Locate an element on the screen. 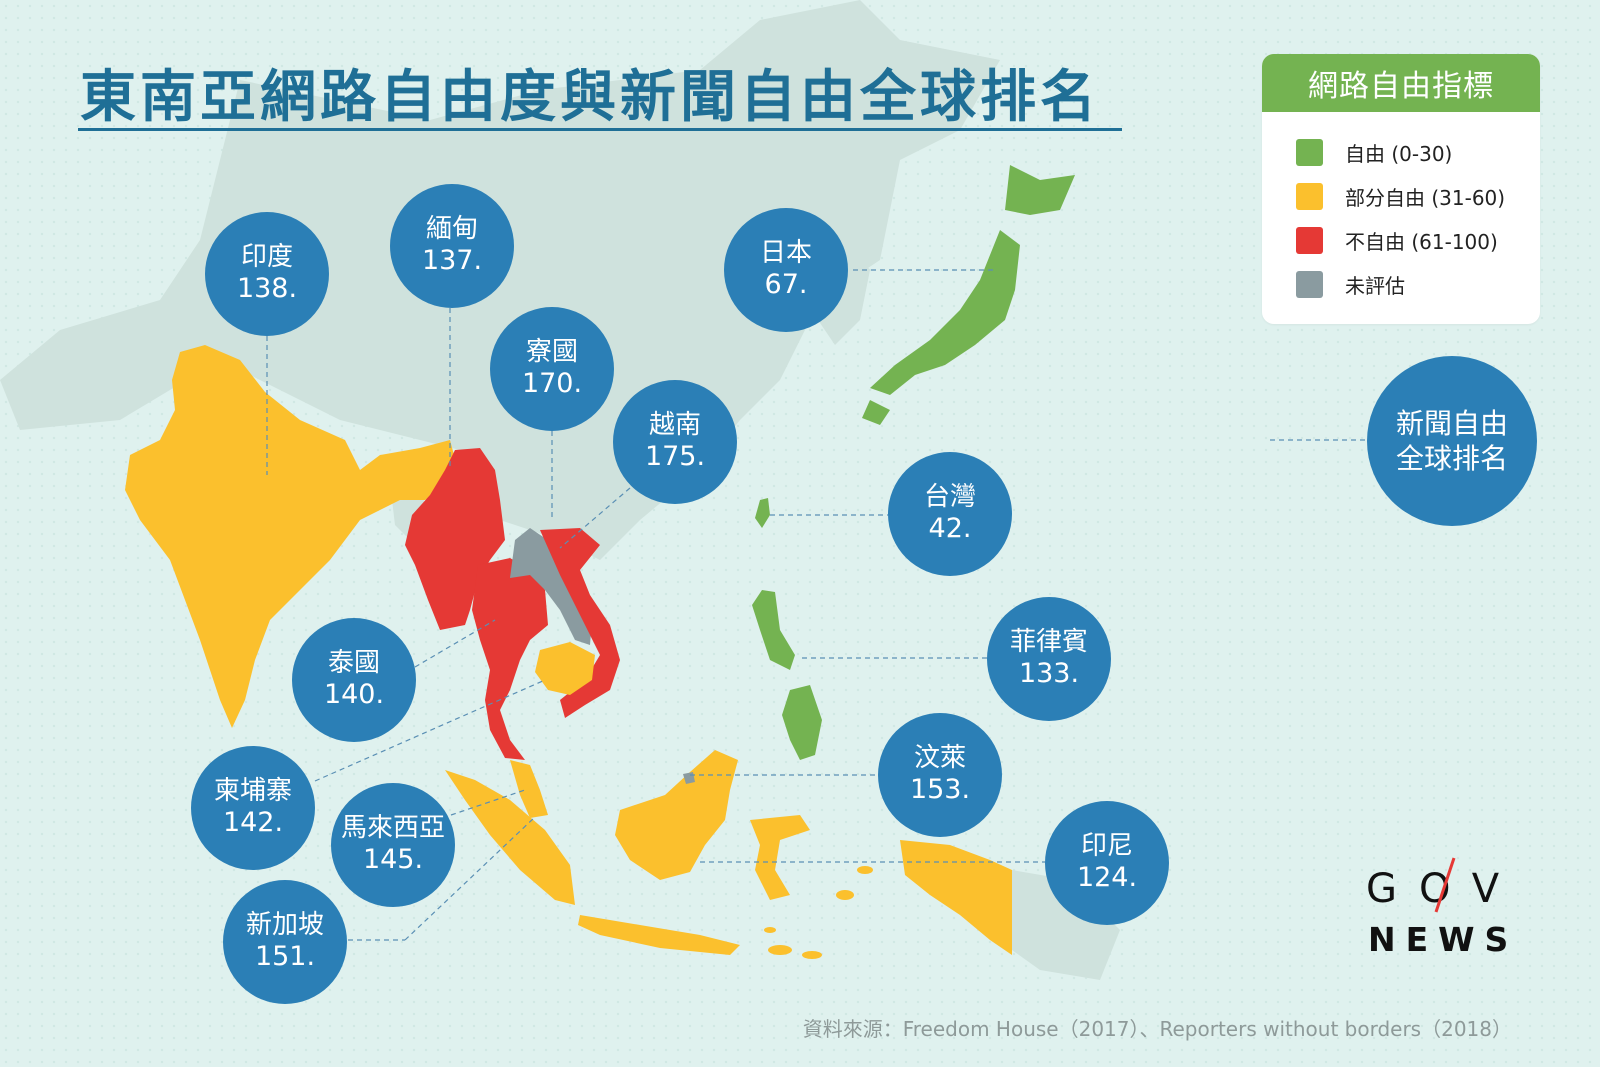  country-rank: 151. is located at coordinates (285, 957).